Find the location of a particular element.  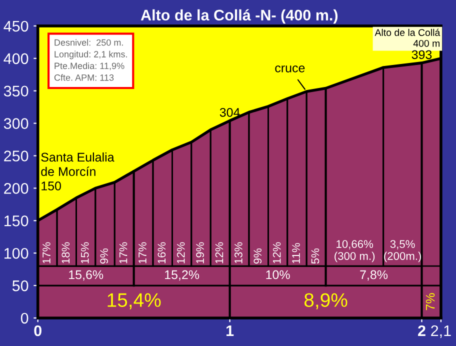

band-label: 15,6% is located at coordinates (86, 275).